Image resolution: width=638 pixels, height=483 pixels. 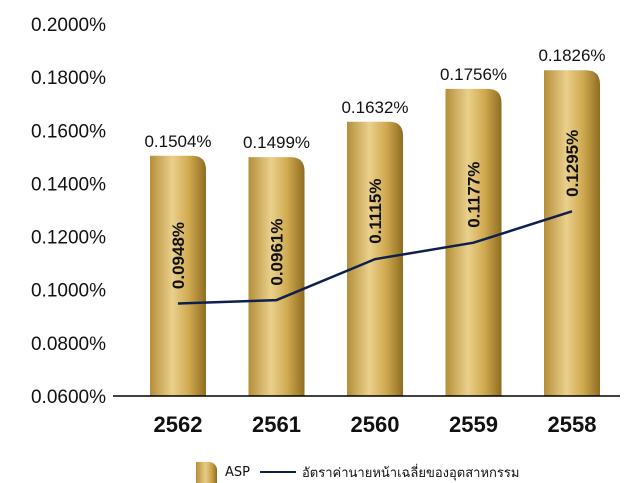 What do you see at coordinates (276, 142) in the screenshot?
I see `bar-value-label: 0.1499%` at bounding box center [276, 142].